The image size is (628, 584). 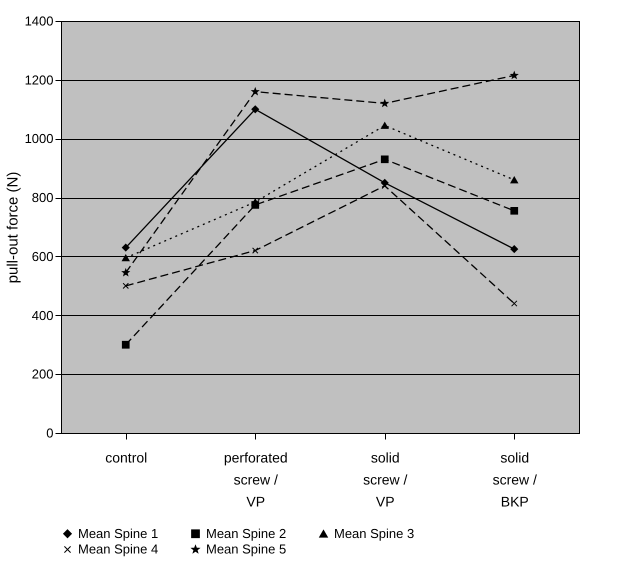 What do you see at coordinates (39, 138) in the screenshot?
I see `y-tick-label: 1000` at bounding box center [39, 138].